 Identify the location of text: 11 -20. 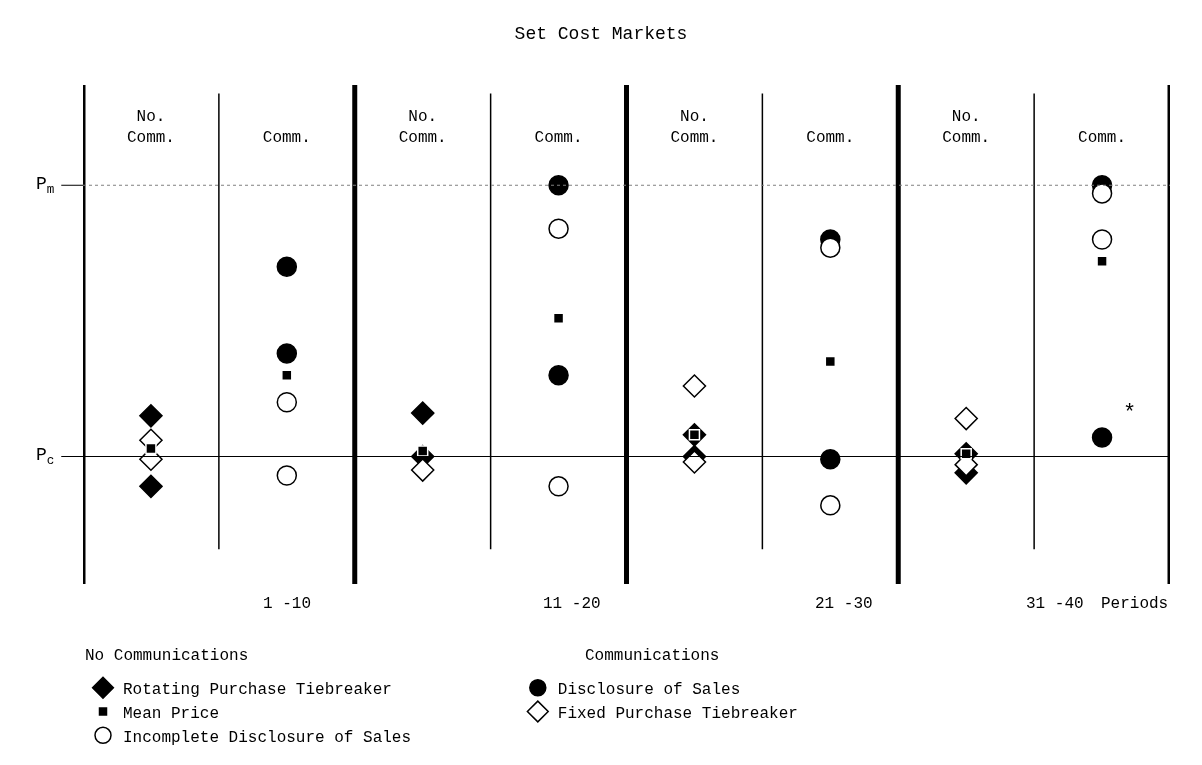
(572, 604).